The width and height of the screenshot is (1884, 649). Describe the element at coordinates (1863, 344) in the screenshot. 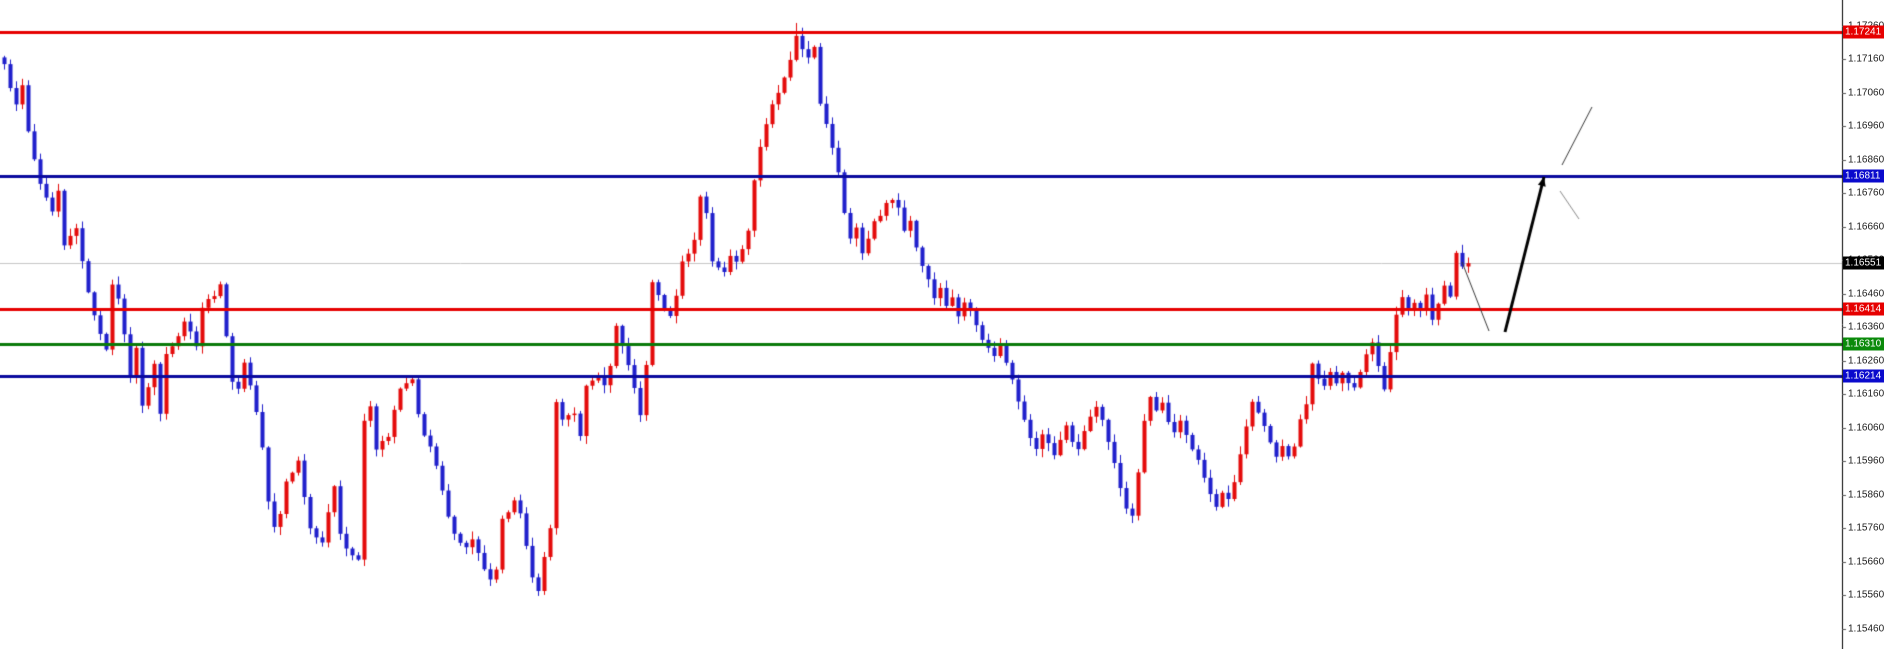

I see `level-price-tag-1.16310: 1.16310` at that location.